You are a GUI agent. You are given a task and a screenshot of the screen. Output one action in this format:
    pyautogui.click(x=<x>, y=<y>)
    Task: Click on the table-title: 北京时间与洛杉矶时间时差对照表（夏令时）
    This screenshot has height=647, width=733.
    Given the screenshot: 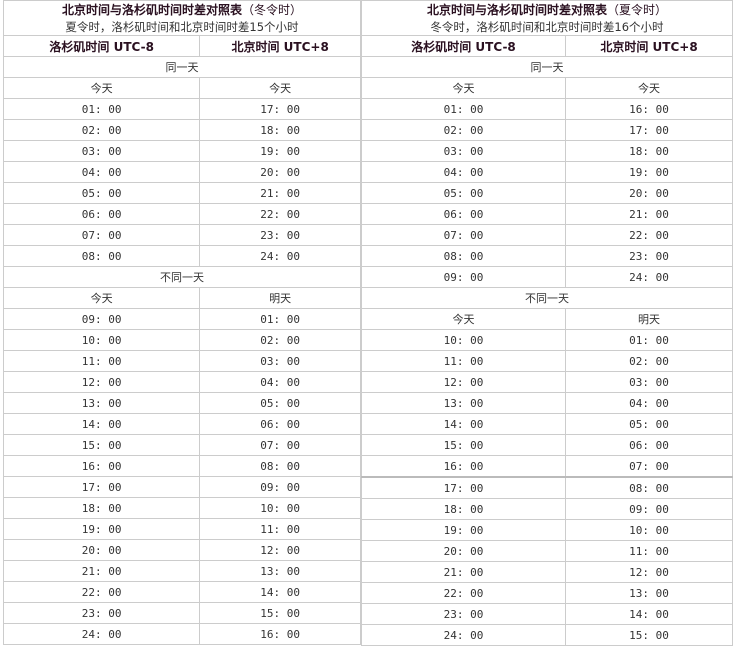 What is the action you would take?
    pyautogui.click(x=547, y=9)
    